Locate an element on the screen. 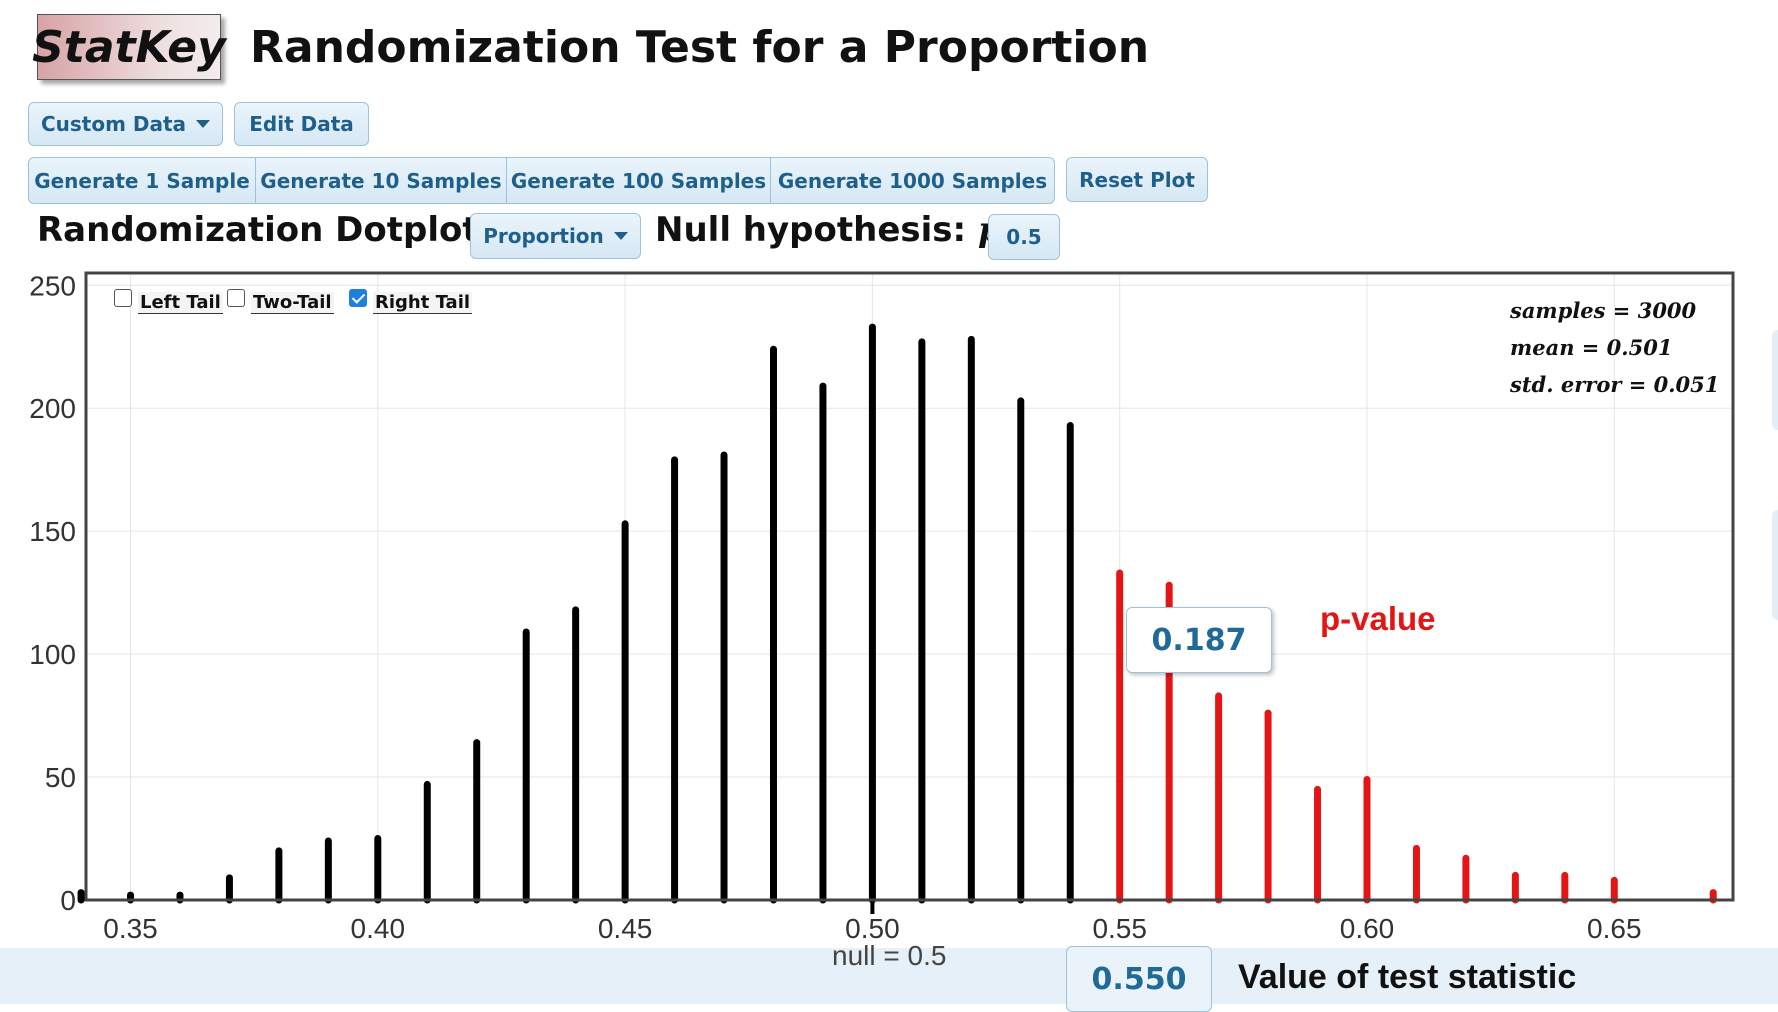 The width and height of the screenshot is (1778, 1012). statkey-logo: StatKey is located at coordinates (129, 47).